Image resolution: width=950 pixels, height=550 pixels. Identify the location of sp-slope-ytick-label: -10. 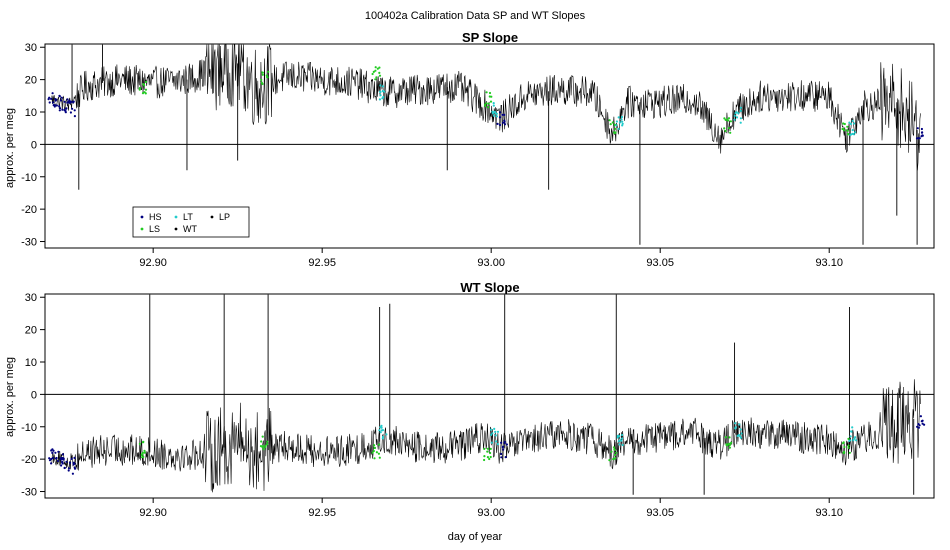
(29, 178).